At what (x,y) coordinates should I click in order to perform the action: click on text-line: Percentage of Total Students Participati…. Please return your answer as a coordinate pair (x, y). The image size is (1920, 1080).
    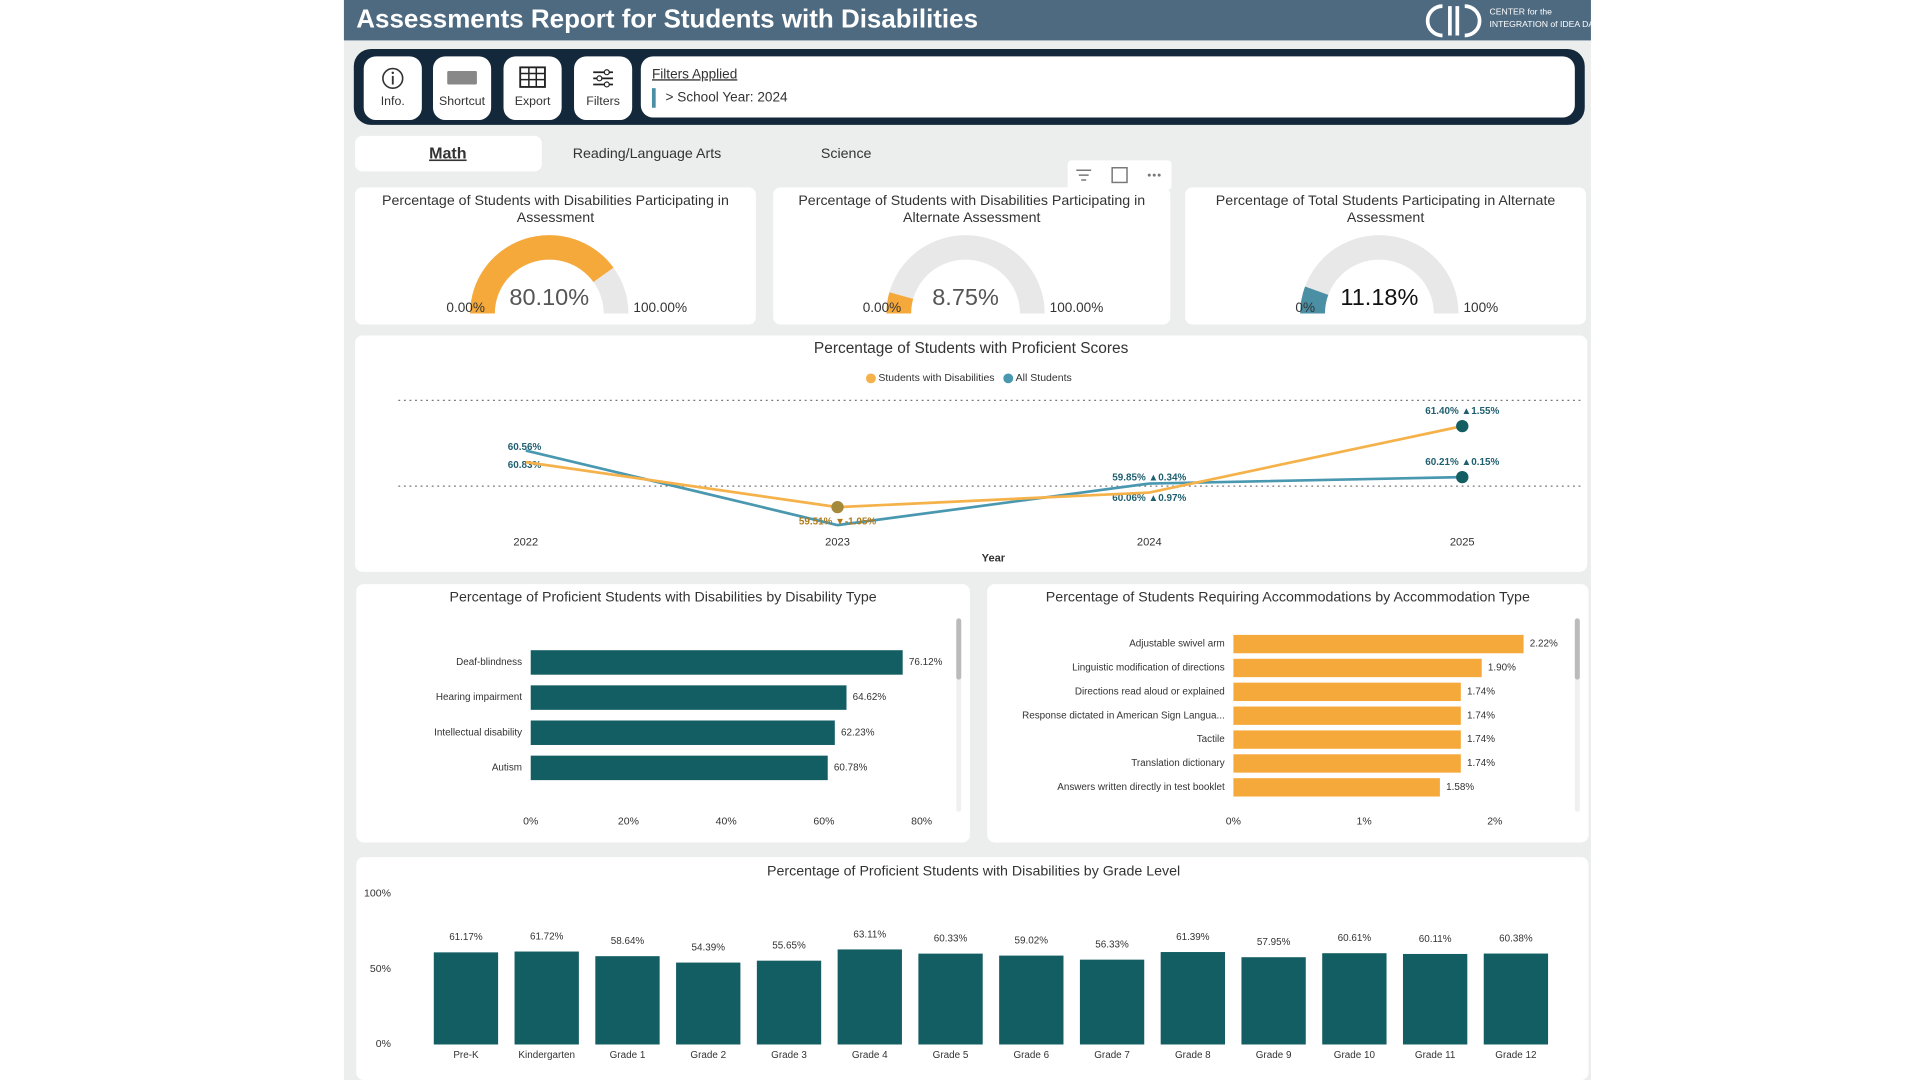
    Looking at the image, I should click on (1386, 200).